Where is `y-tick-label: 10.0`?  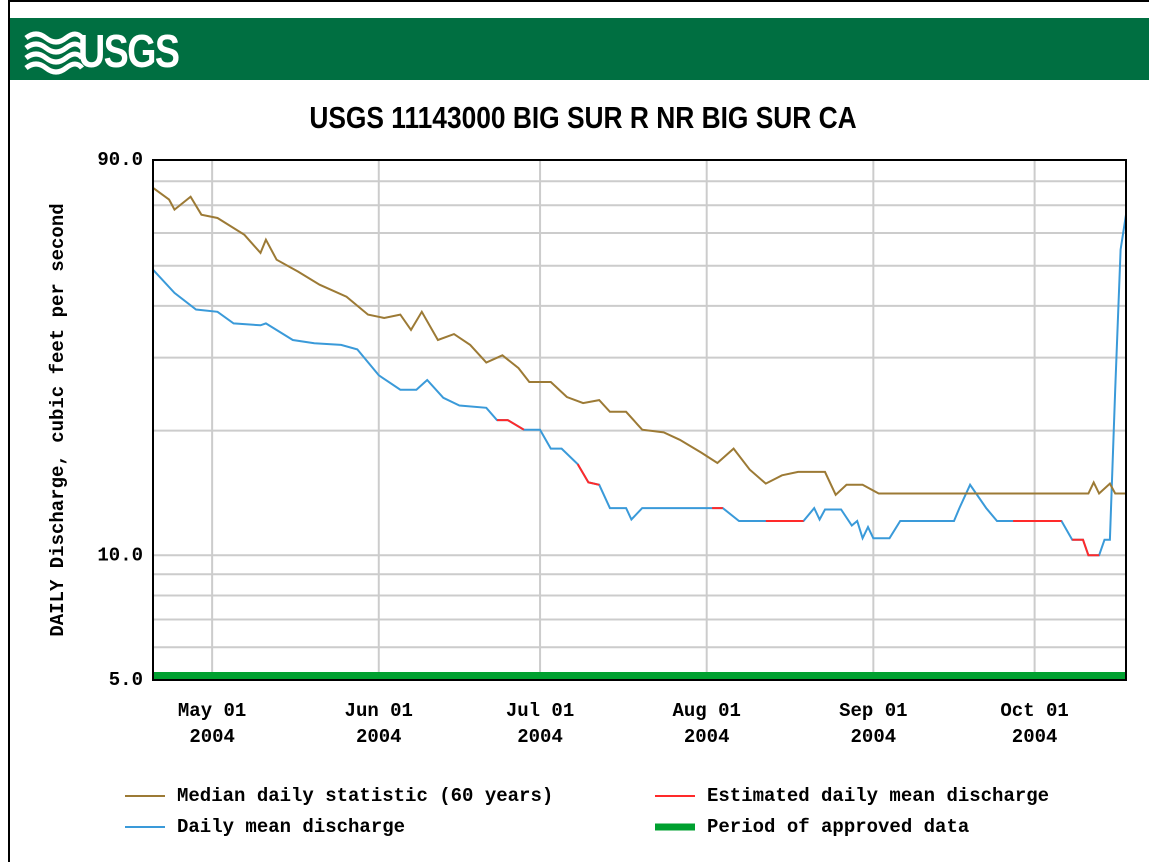 y-tick-label: 10.0 is located at coordinates (120, 555).